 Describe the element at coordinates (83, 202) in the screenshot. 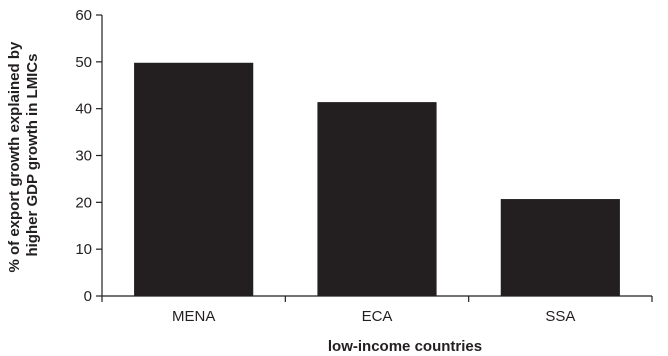

I see `y-tick-label: 20` at that location.